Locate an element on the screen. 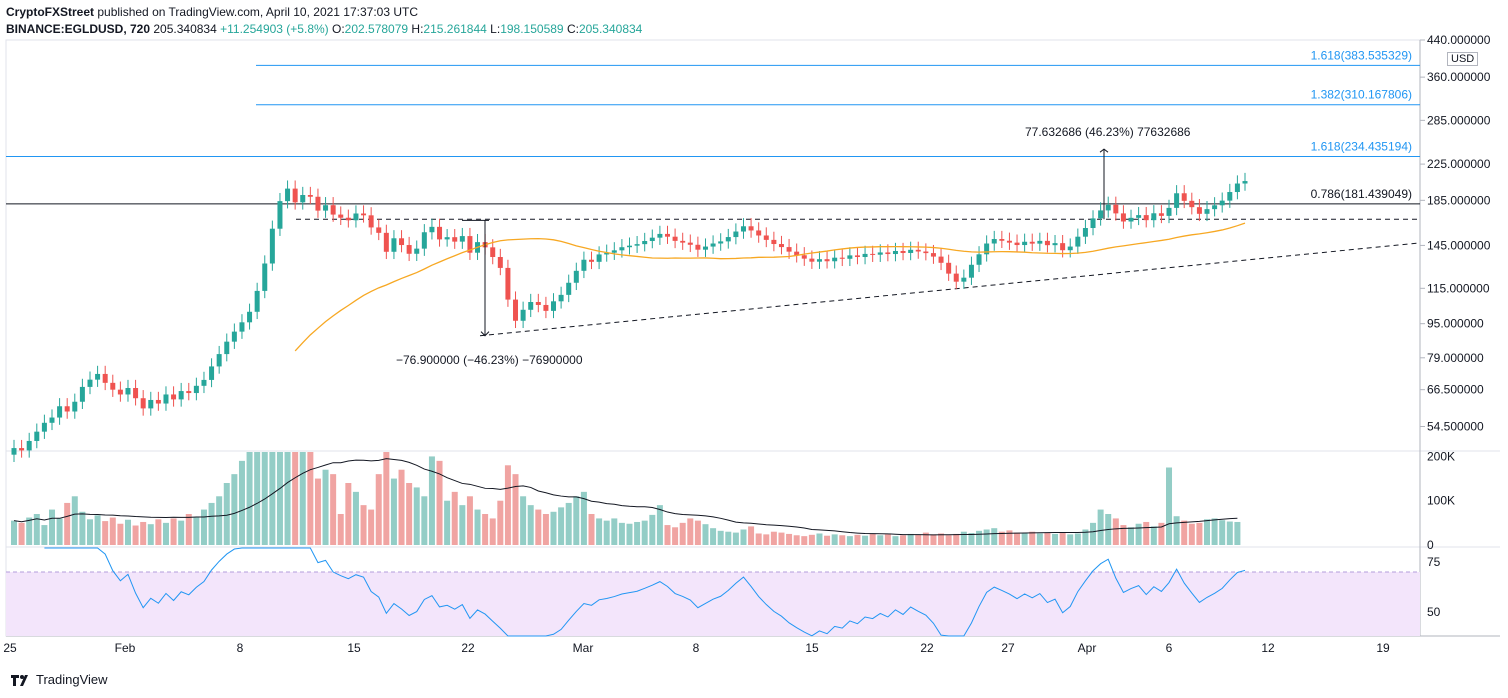 Image resolution: width=1508 pixels, height=698 pixels. high-value: 215.261844 is located at coordinates (455, 29).